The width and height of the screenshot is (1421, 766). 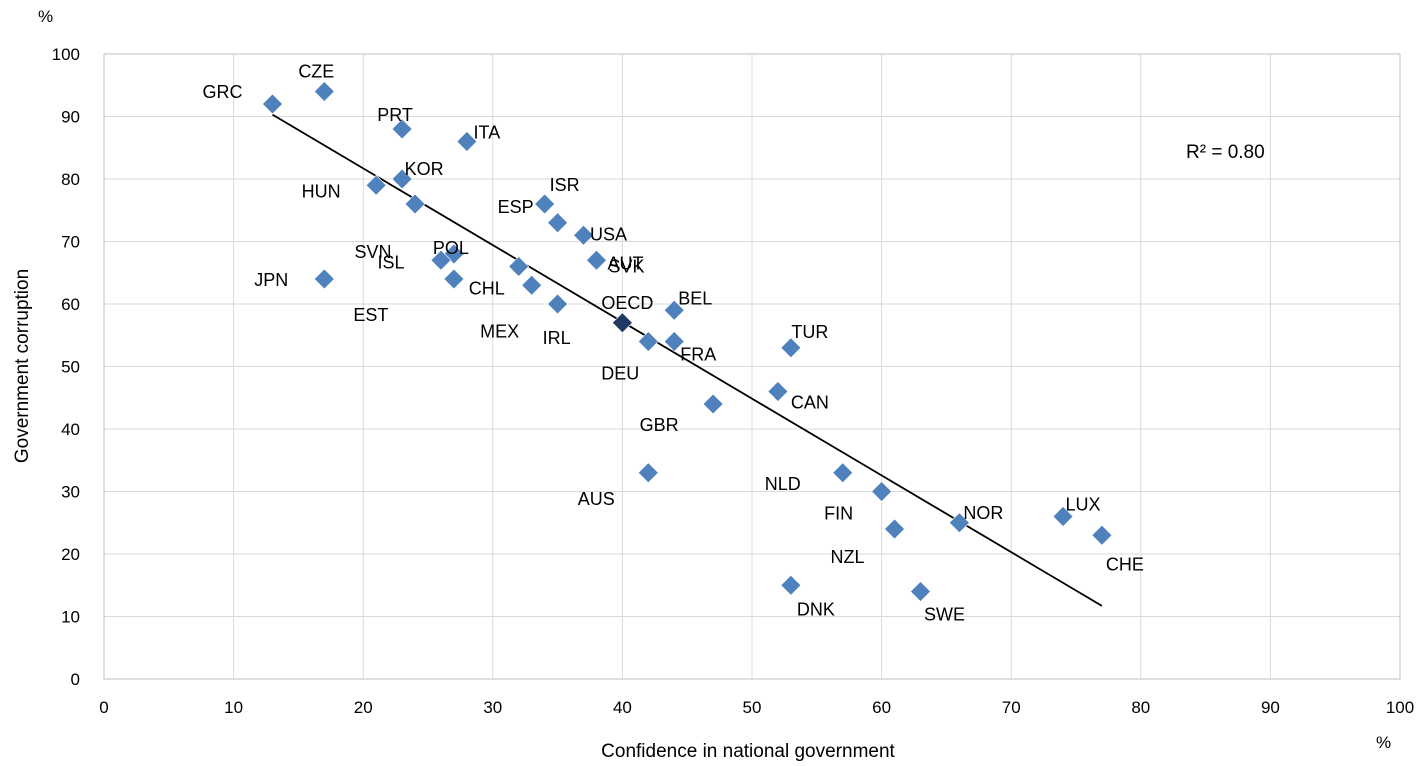 What do you see at coordinates (895, 529) in the screenshot?
I see `point-nzl` at bounding box center [895, 529].